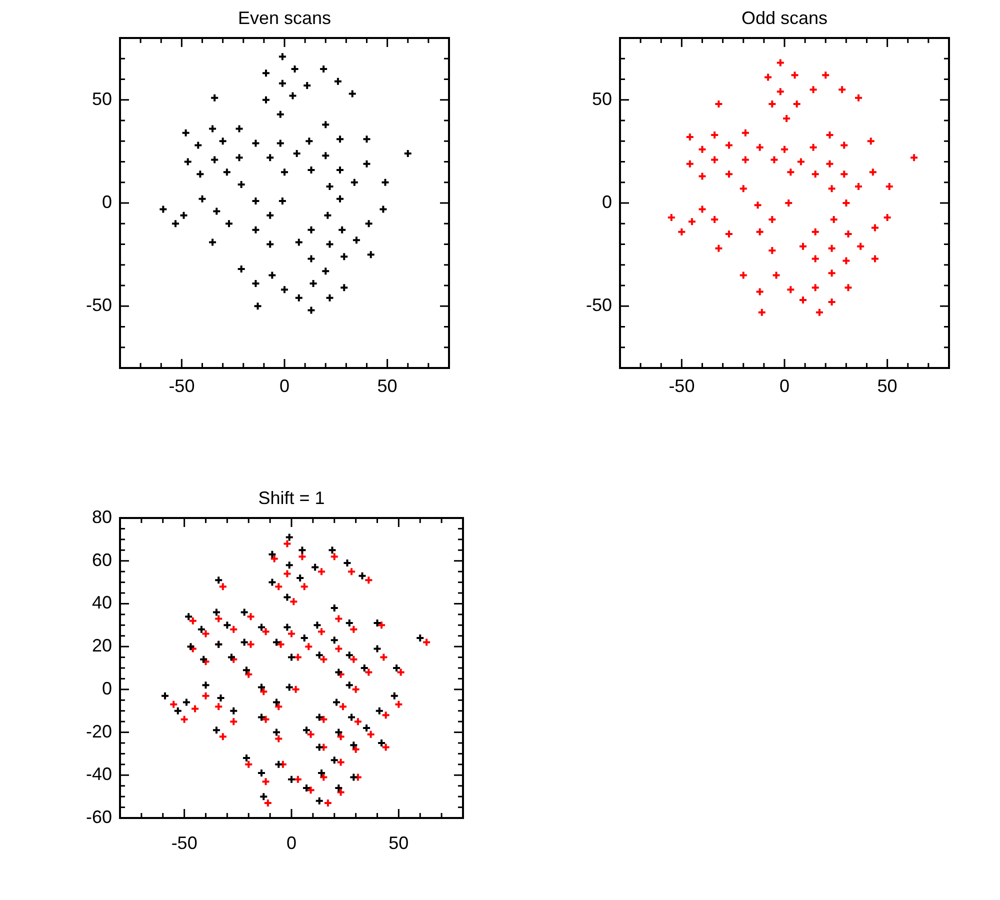 This screenshot has width=1000, height=900. What do you see at coordinates (99, 731) in the screenshot?
I see `y-tick-label: -20` at bounding box center [99, 731].